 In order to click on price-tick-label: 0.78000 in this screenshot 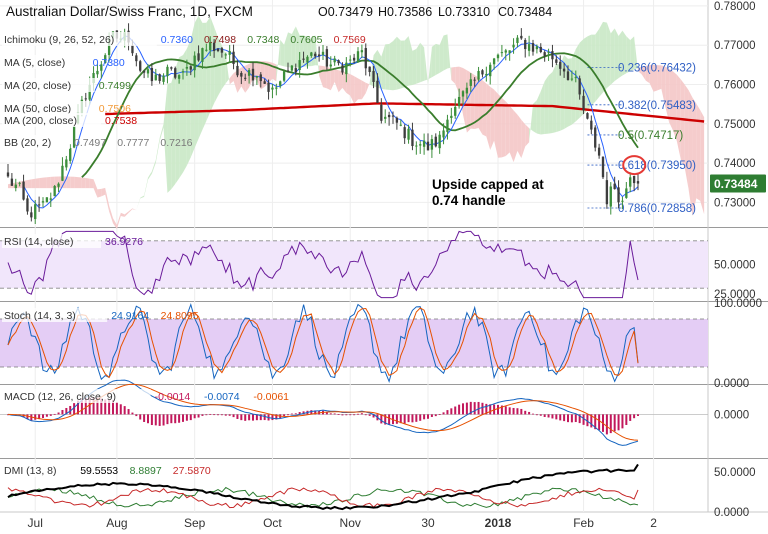, I will do `click(735, 7)`.